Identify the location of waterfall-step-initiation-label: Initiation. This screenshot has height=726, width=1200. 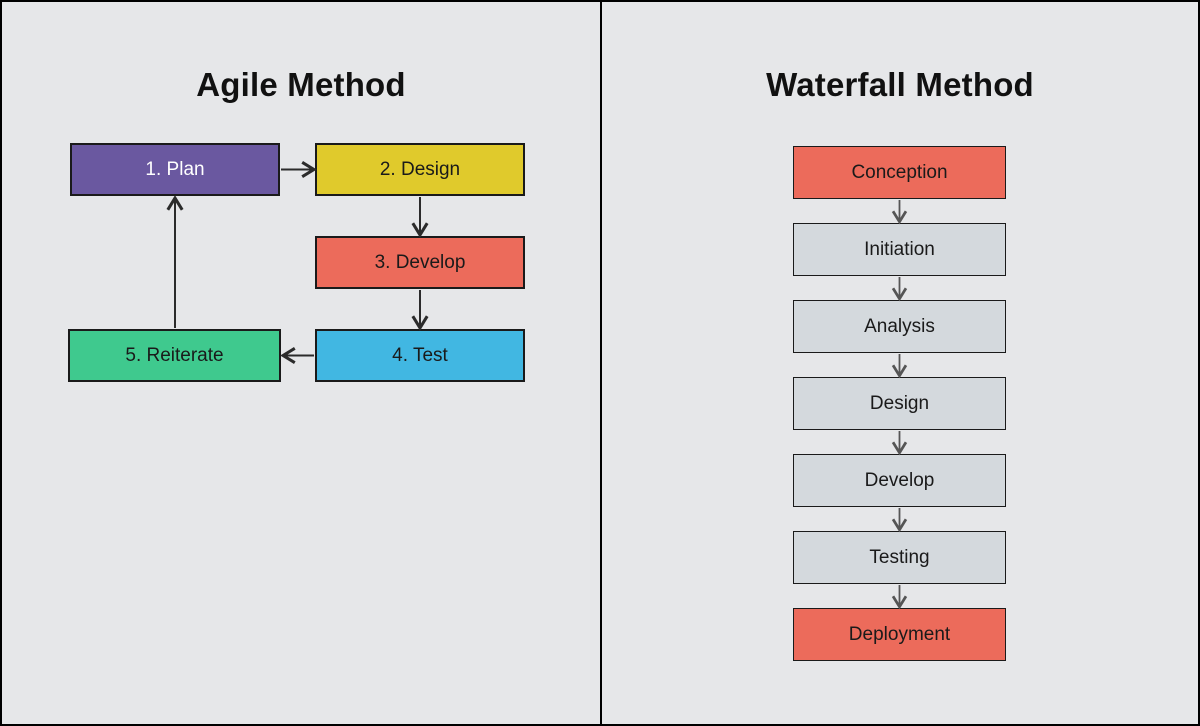
(899, 249).